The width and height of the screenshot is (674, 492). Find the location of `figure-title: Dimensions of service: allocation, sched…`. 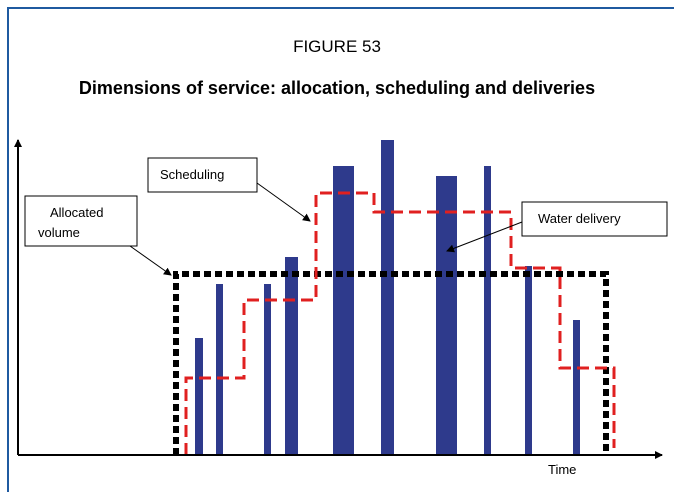

figure-title: Dimensions of service: allocation, sched… is located at coordinates (337, 88).